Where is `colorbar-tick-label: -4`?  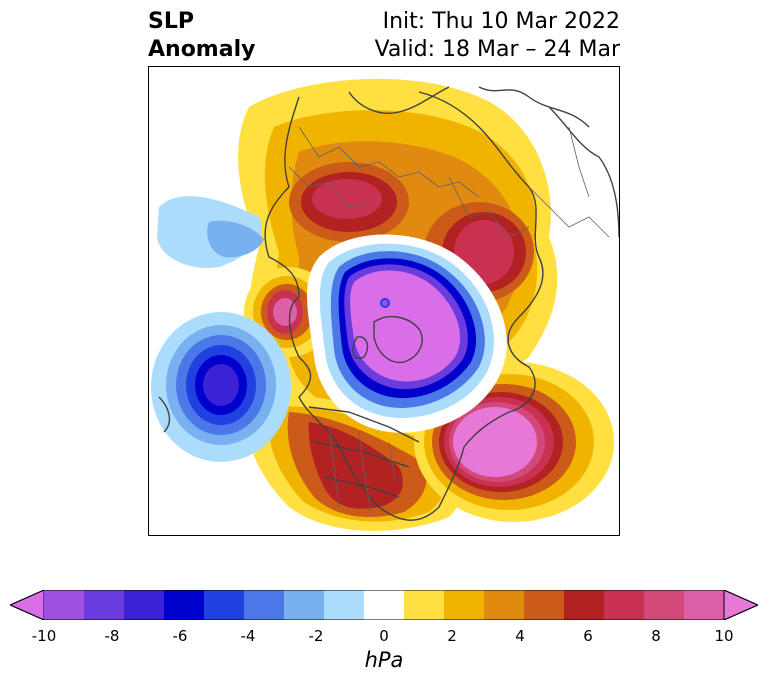 colorbar-tick-label: -4 is located at coordinates (248, 636).